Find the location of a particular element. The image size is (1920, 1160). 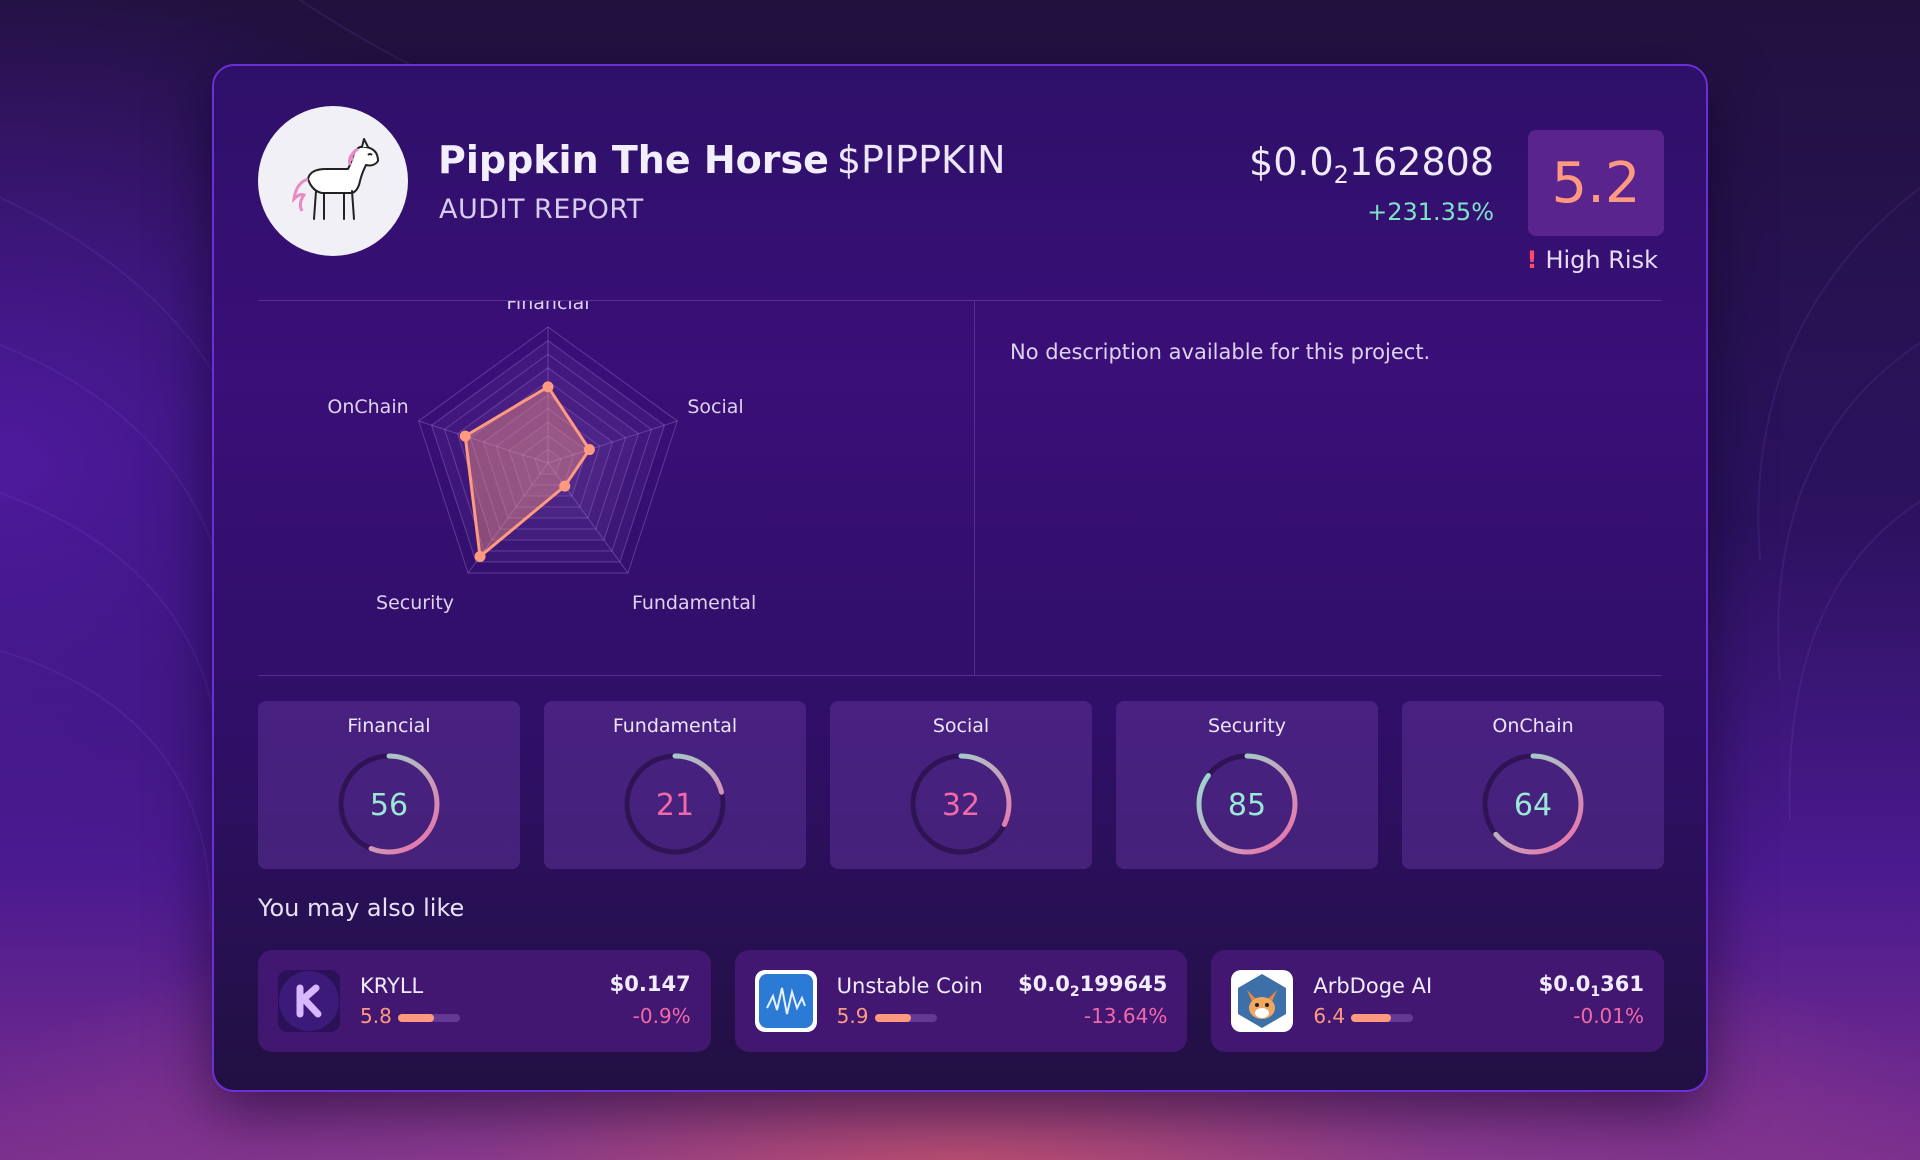

arbdoge-logo-icon is located at coordinates (1262, 1001).